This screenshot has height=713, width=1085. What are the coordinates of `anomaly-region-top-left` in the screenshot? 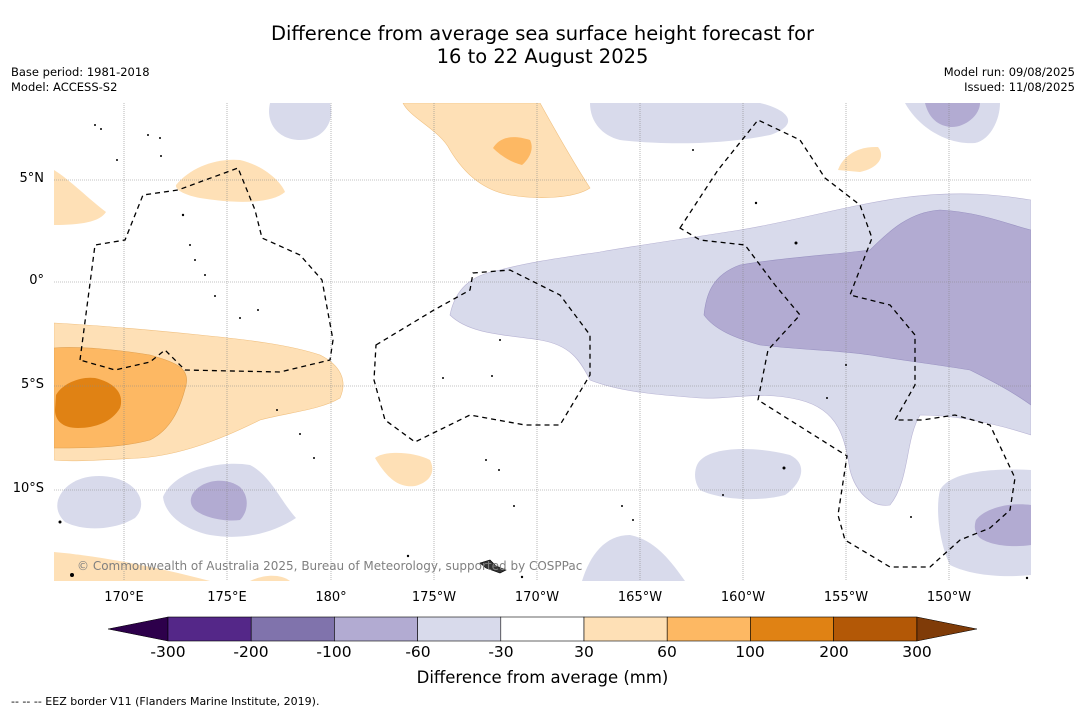 It's located at (300, 121).